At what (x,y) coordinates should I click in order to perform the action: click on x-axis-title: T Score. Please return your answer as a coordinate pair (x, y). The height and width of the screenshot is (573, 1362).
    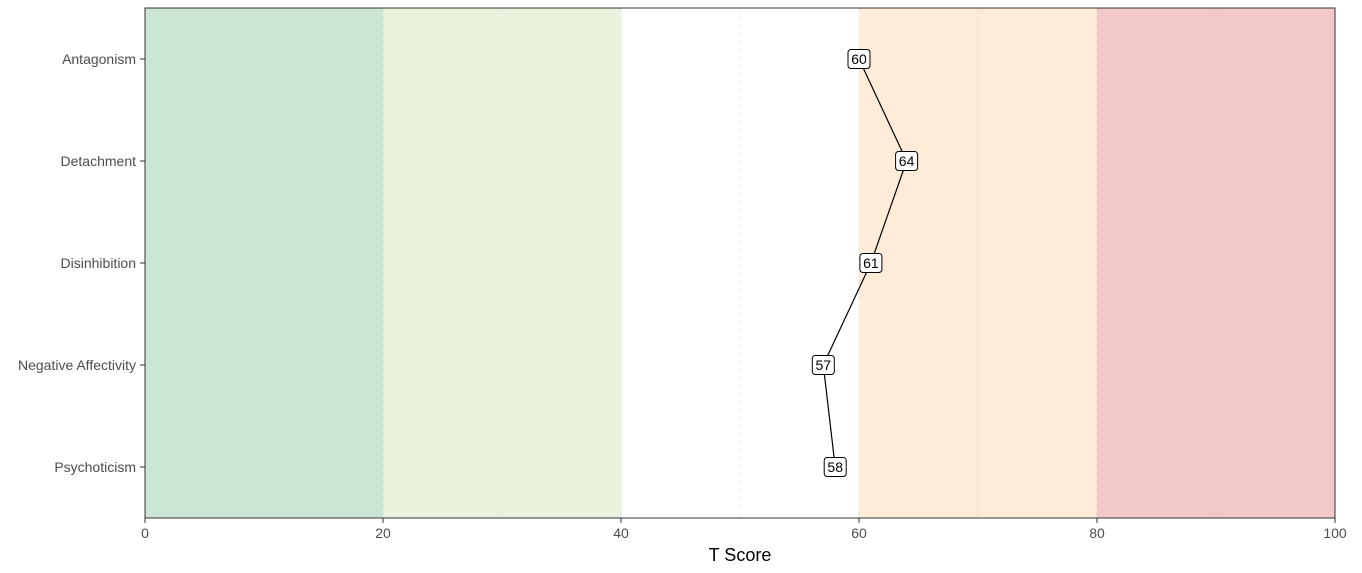
    Looking at the image, I should click on (740, 555).